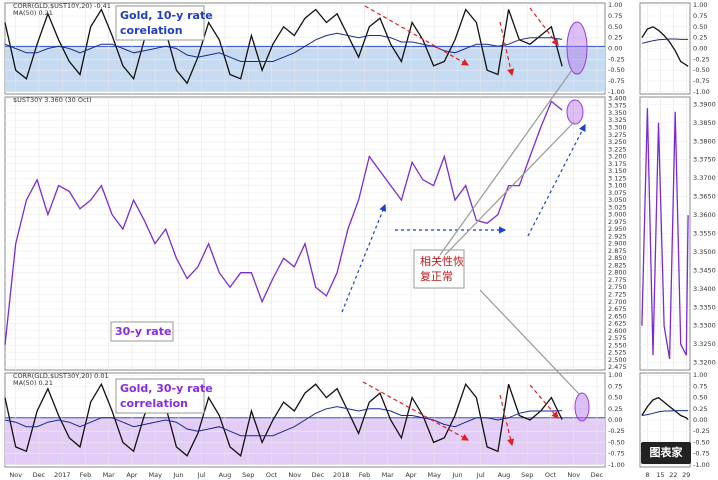 The height and width of the screenshot is (480, 718). What do you see at coordinates (272, 475) in the screenshot?
I see `x-tick-label: Oct` at bounding box center [272, 475].